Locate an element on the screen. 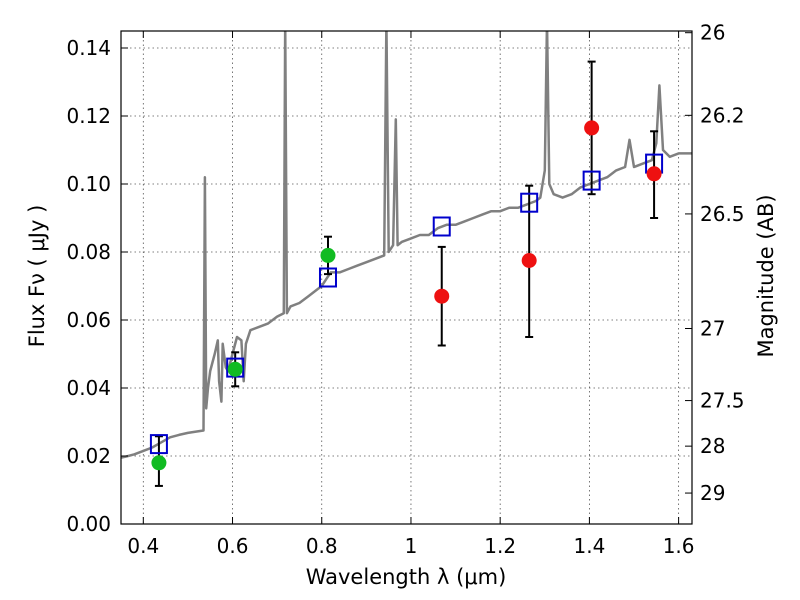  y-tick-label: 0.00 is located at coordinates (88, 524).